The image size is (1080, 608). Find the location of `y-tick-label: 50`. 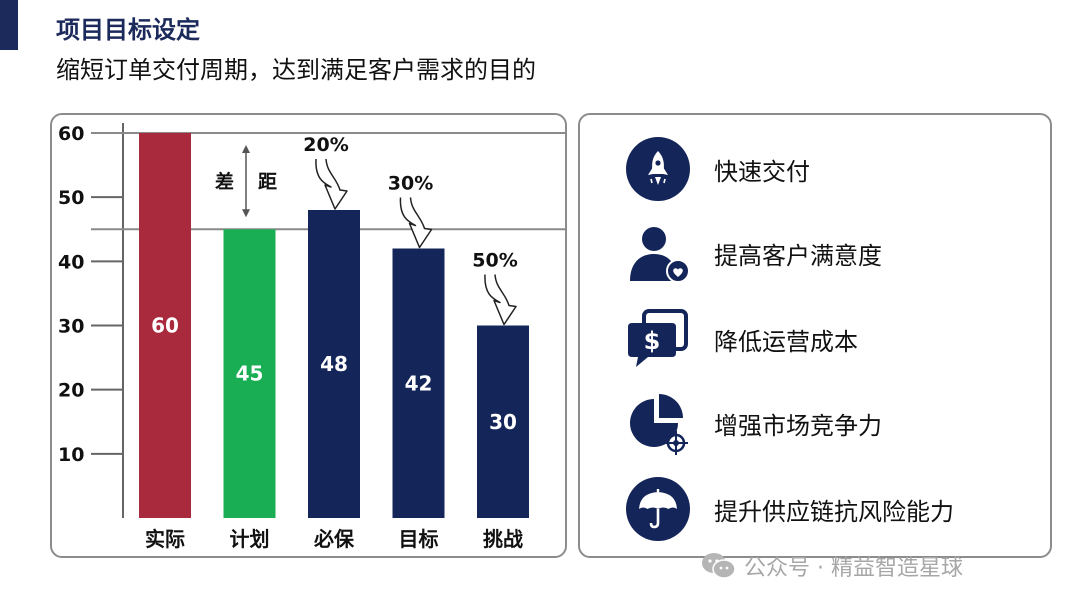

y-tick-label: 50 is located at coordinates (71, 198).